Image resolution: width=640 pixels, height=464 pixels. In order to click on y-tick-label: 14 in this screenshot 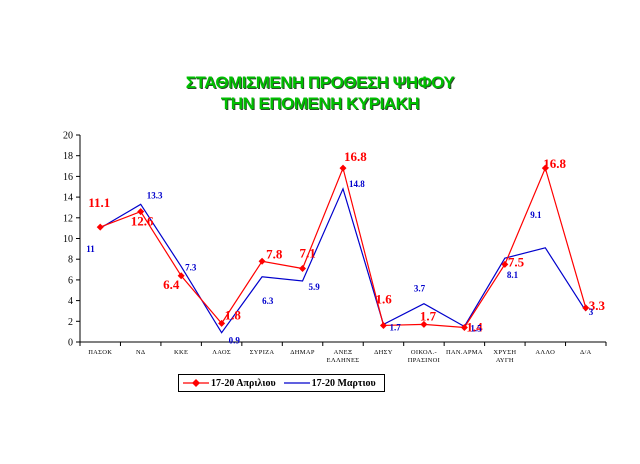, I will do `click(68, 198)`.